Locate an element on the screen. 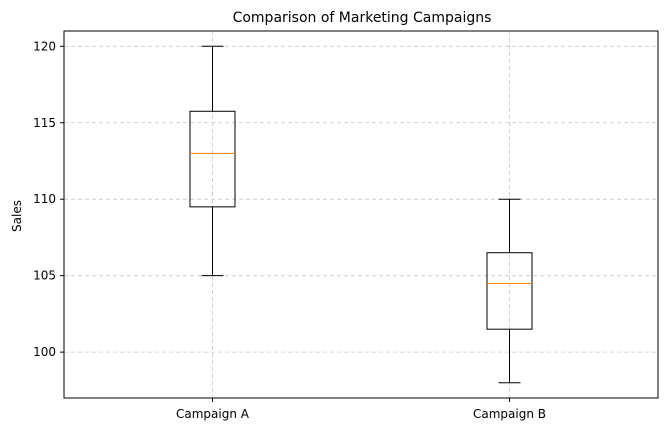 The width and height of the screenshot is (668, 432). x-tick-label: Campaign A is located at coordinates (213, 414).